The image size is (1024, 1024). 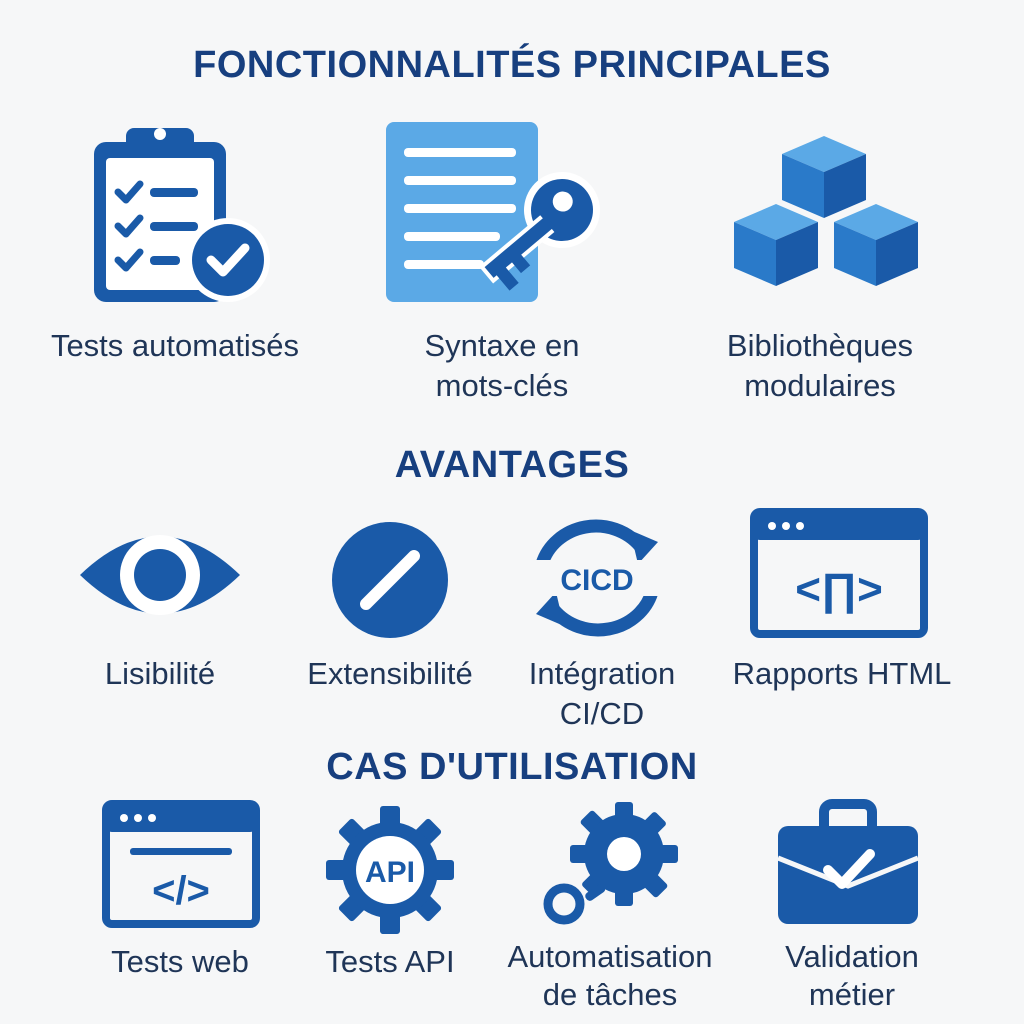 I want to click on advantage-label: Lisibilité, so click(x=160, y=673).